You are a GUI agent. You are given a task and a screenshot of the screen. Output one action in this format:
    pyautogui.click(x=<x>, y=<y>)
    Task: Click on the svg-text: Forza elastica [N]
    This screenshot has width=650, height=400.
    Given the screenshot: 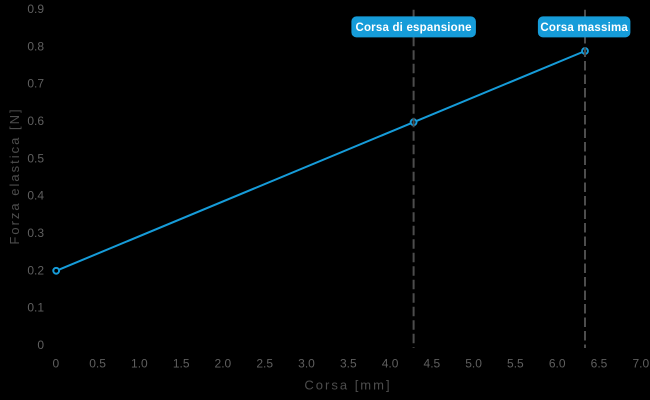 What is the action you would take?
    pyautogui.click(x=14, y=175)
    